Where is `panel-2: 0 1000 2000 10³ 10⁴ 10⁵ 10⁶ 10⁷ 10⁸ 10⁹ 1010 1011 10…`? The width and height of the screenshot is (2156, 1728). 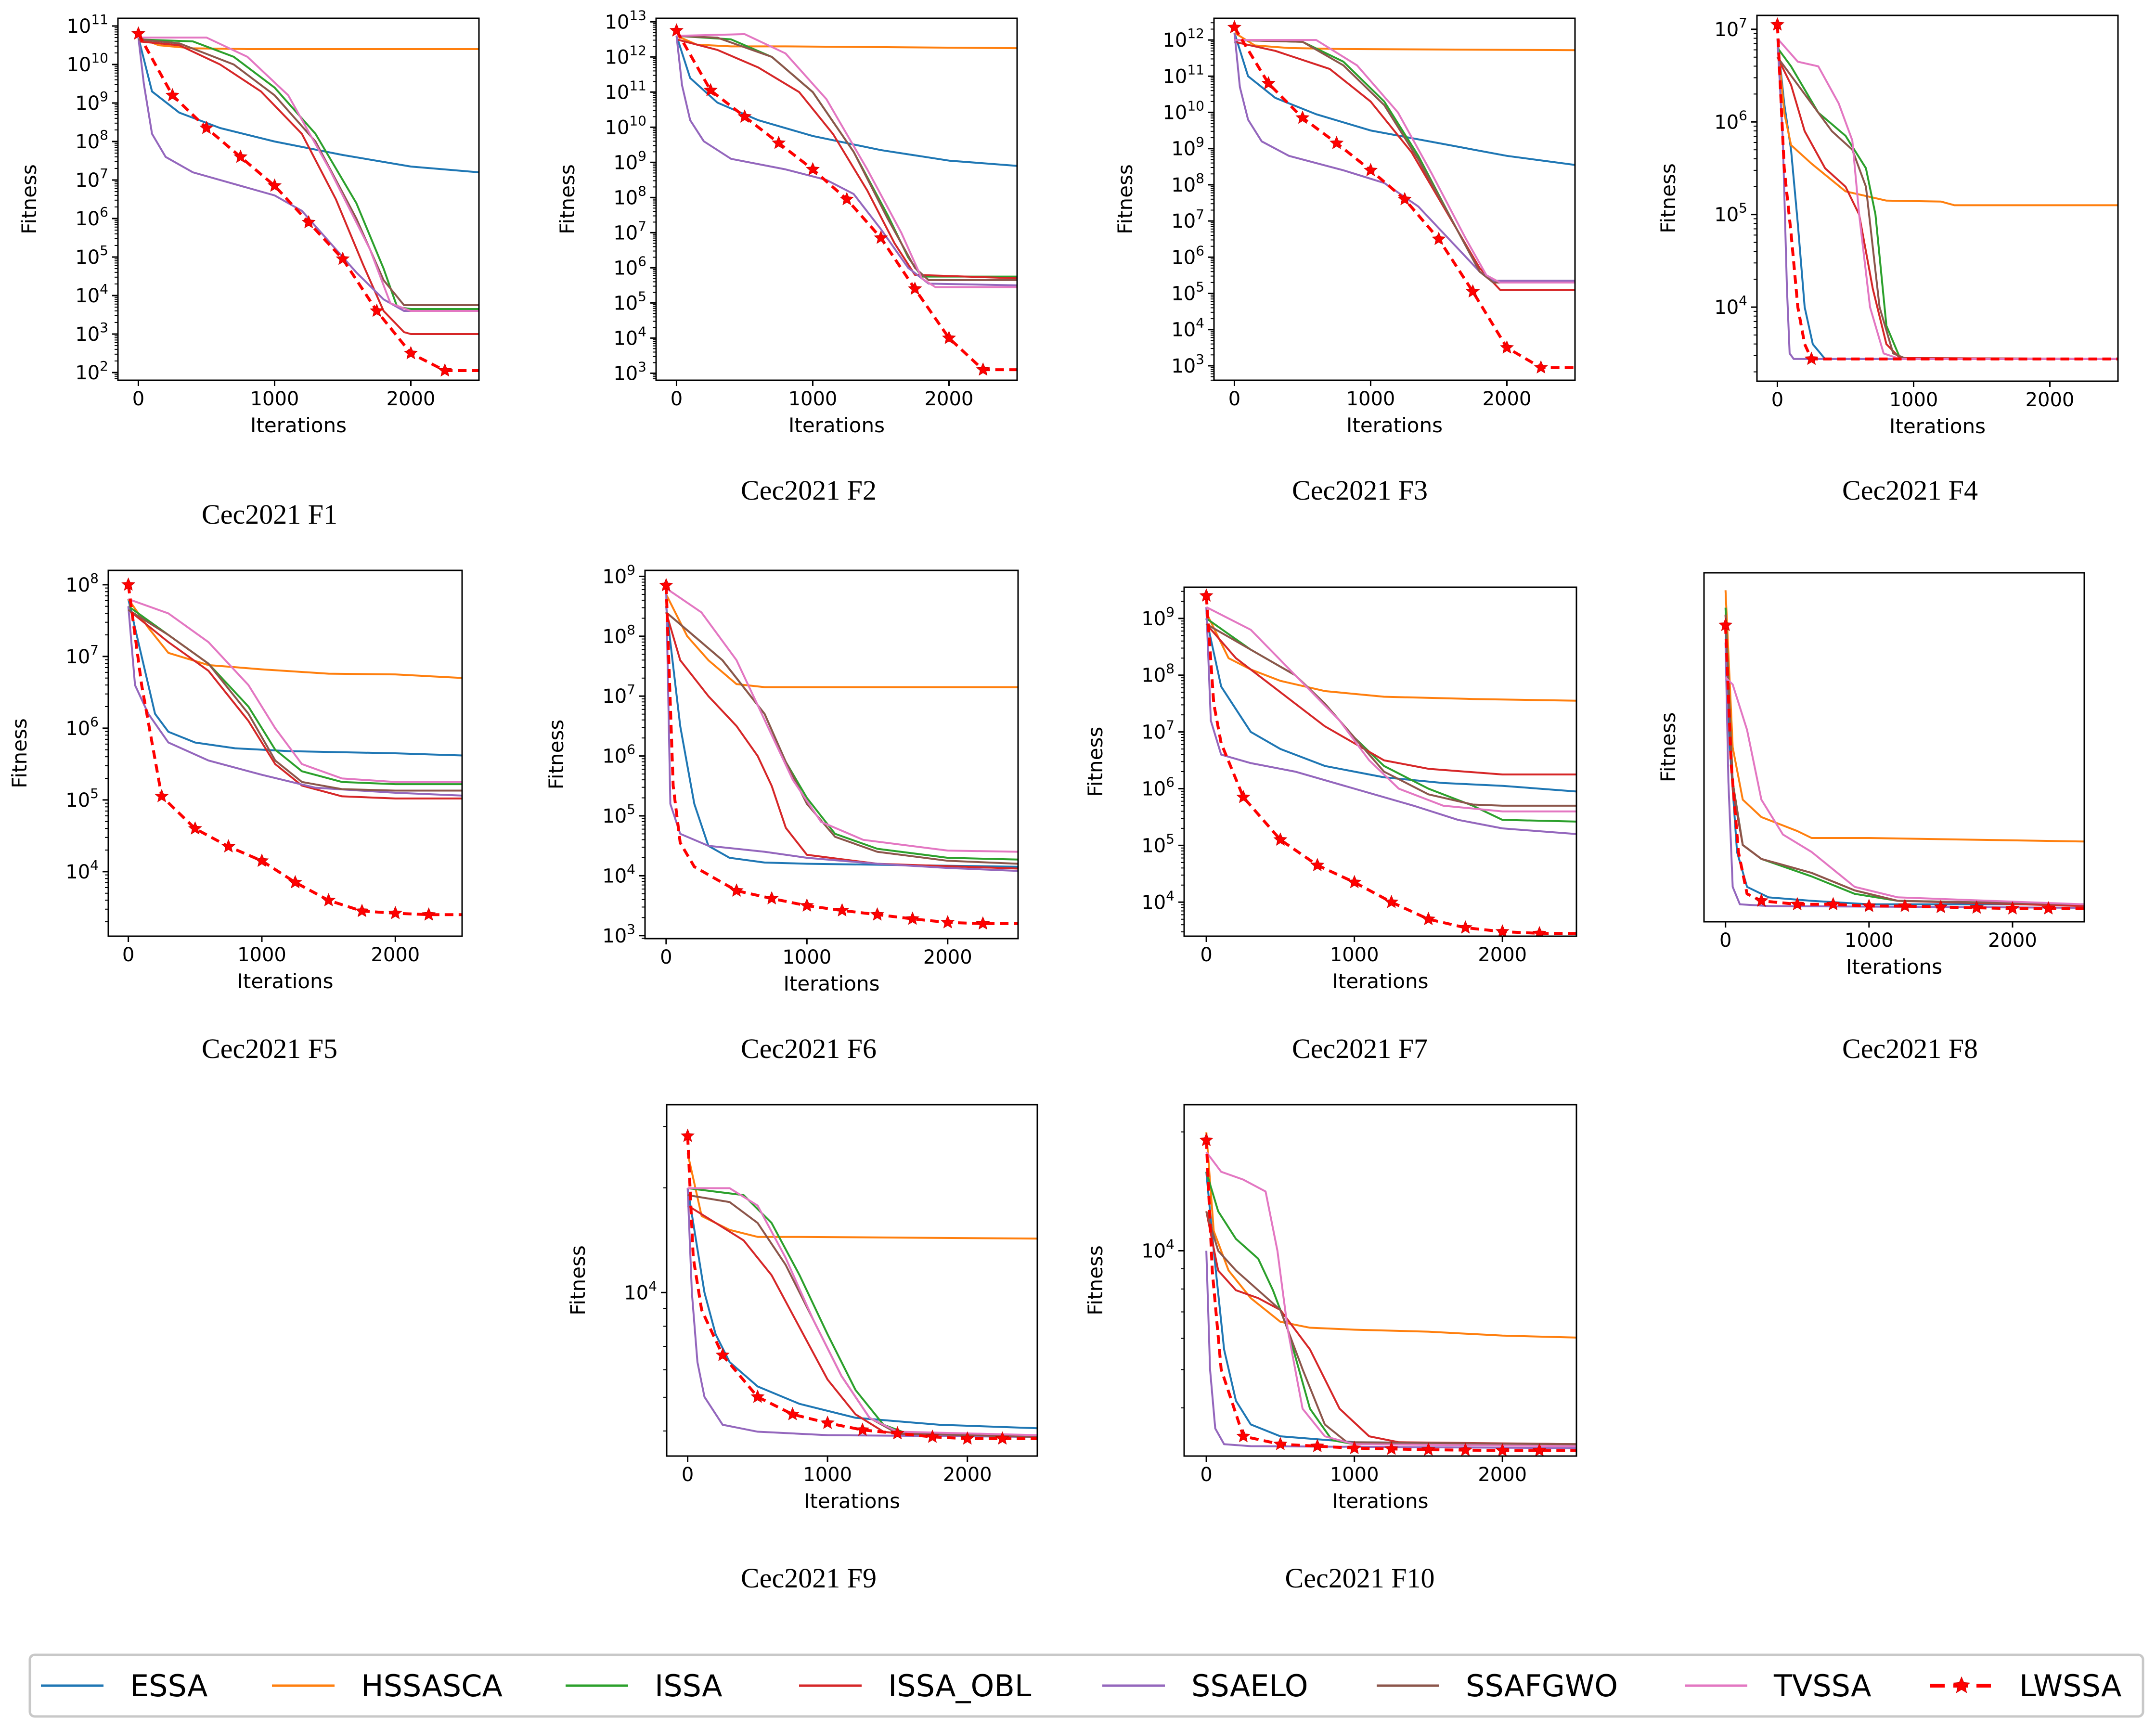 panel-2: 0 1000 2000 10³ 10⁴ 10⁵ 10⁶ 10⁷ 10⁸ 10⁹ 1010 1011 10… is located at coordinates (786, 256).